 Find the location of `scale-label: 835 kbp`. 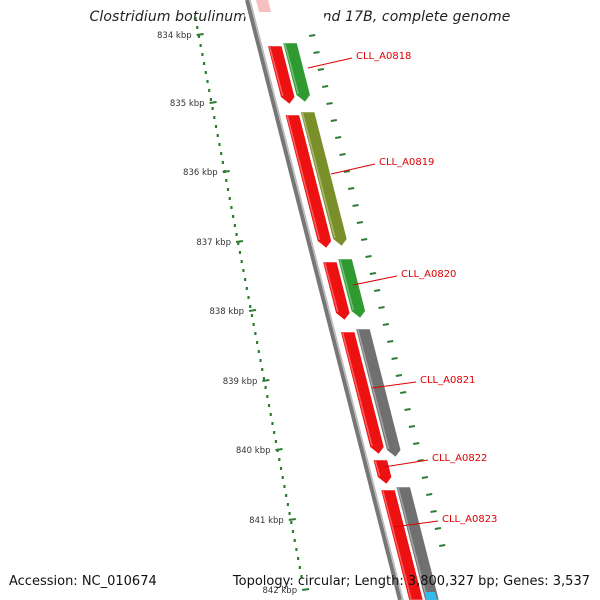

scale-label: 835 kbp is located at coordinates (187, 104).